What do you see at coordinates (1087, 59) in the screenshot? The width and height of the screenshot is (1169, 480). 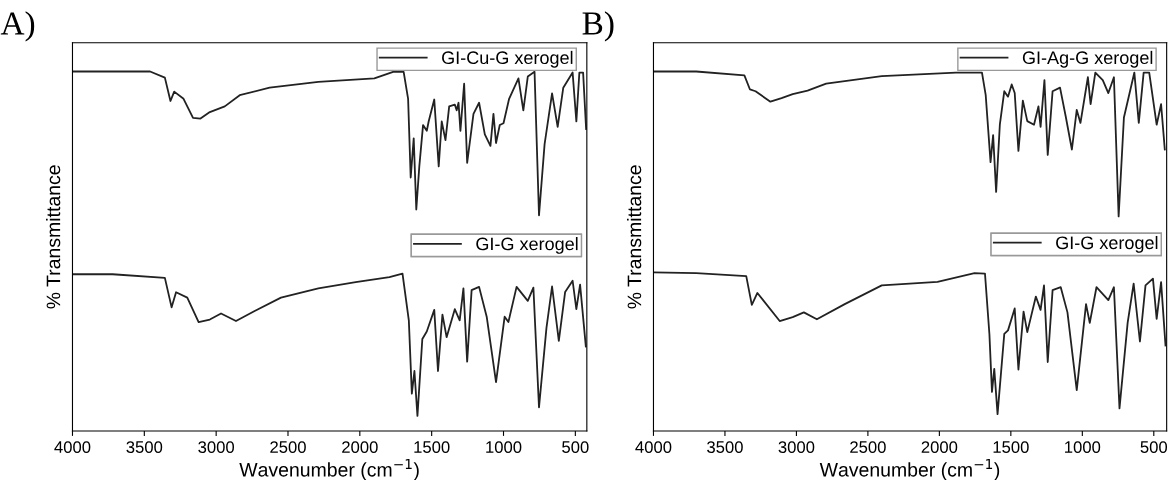 I see `legend-label: GI-Ag-G xerogel` at bounding box center [1087, 59].